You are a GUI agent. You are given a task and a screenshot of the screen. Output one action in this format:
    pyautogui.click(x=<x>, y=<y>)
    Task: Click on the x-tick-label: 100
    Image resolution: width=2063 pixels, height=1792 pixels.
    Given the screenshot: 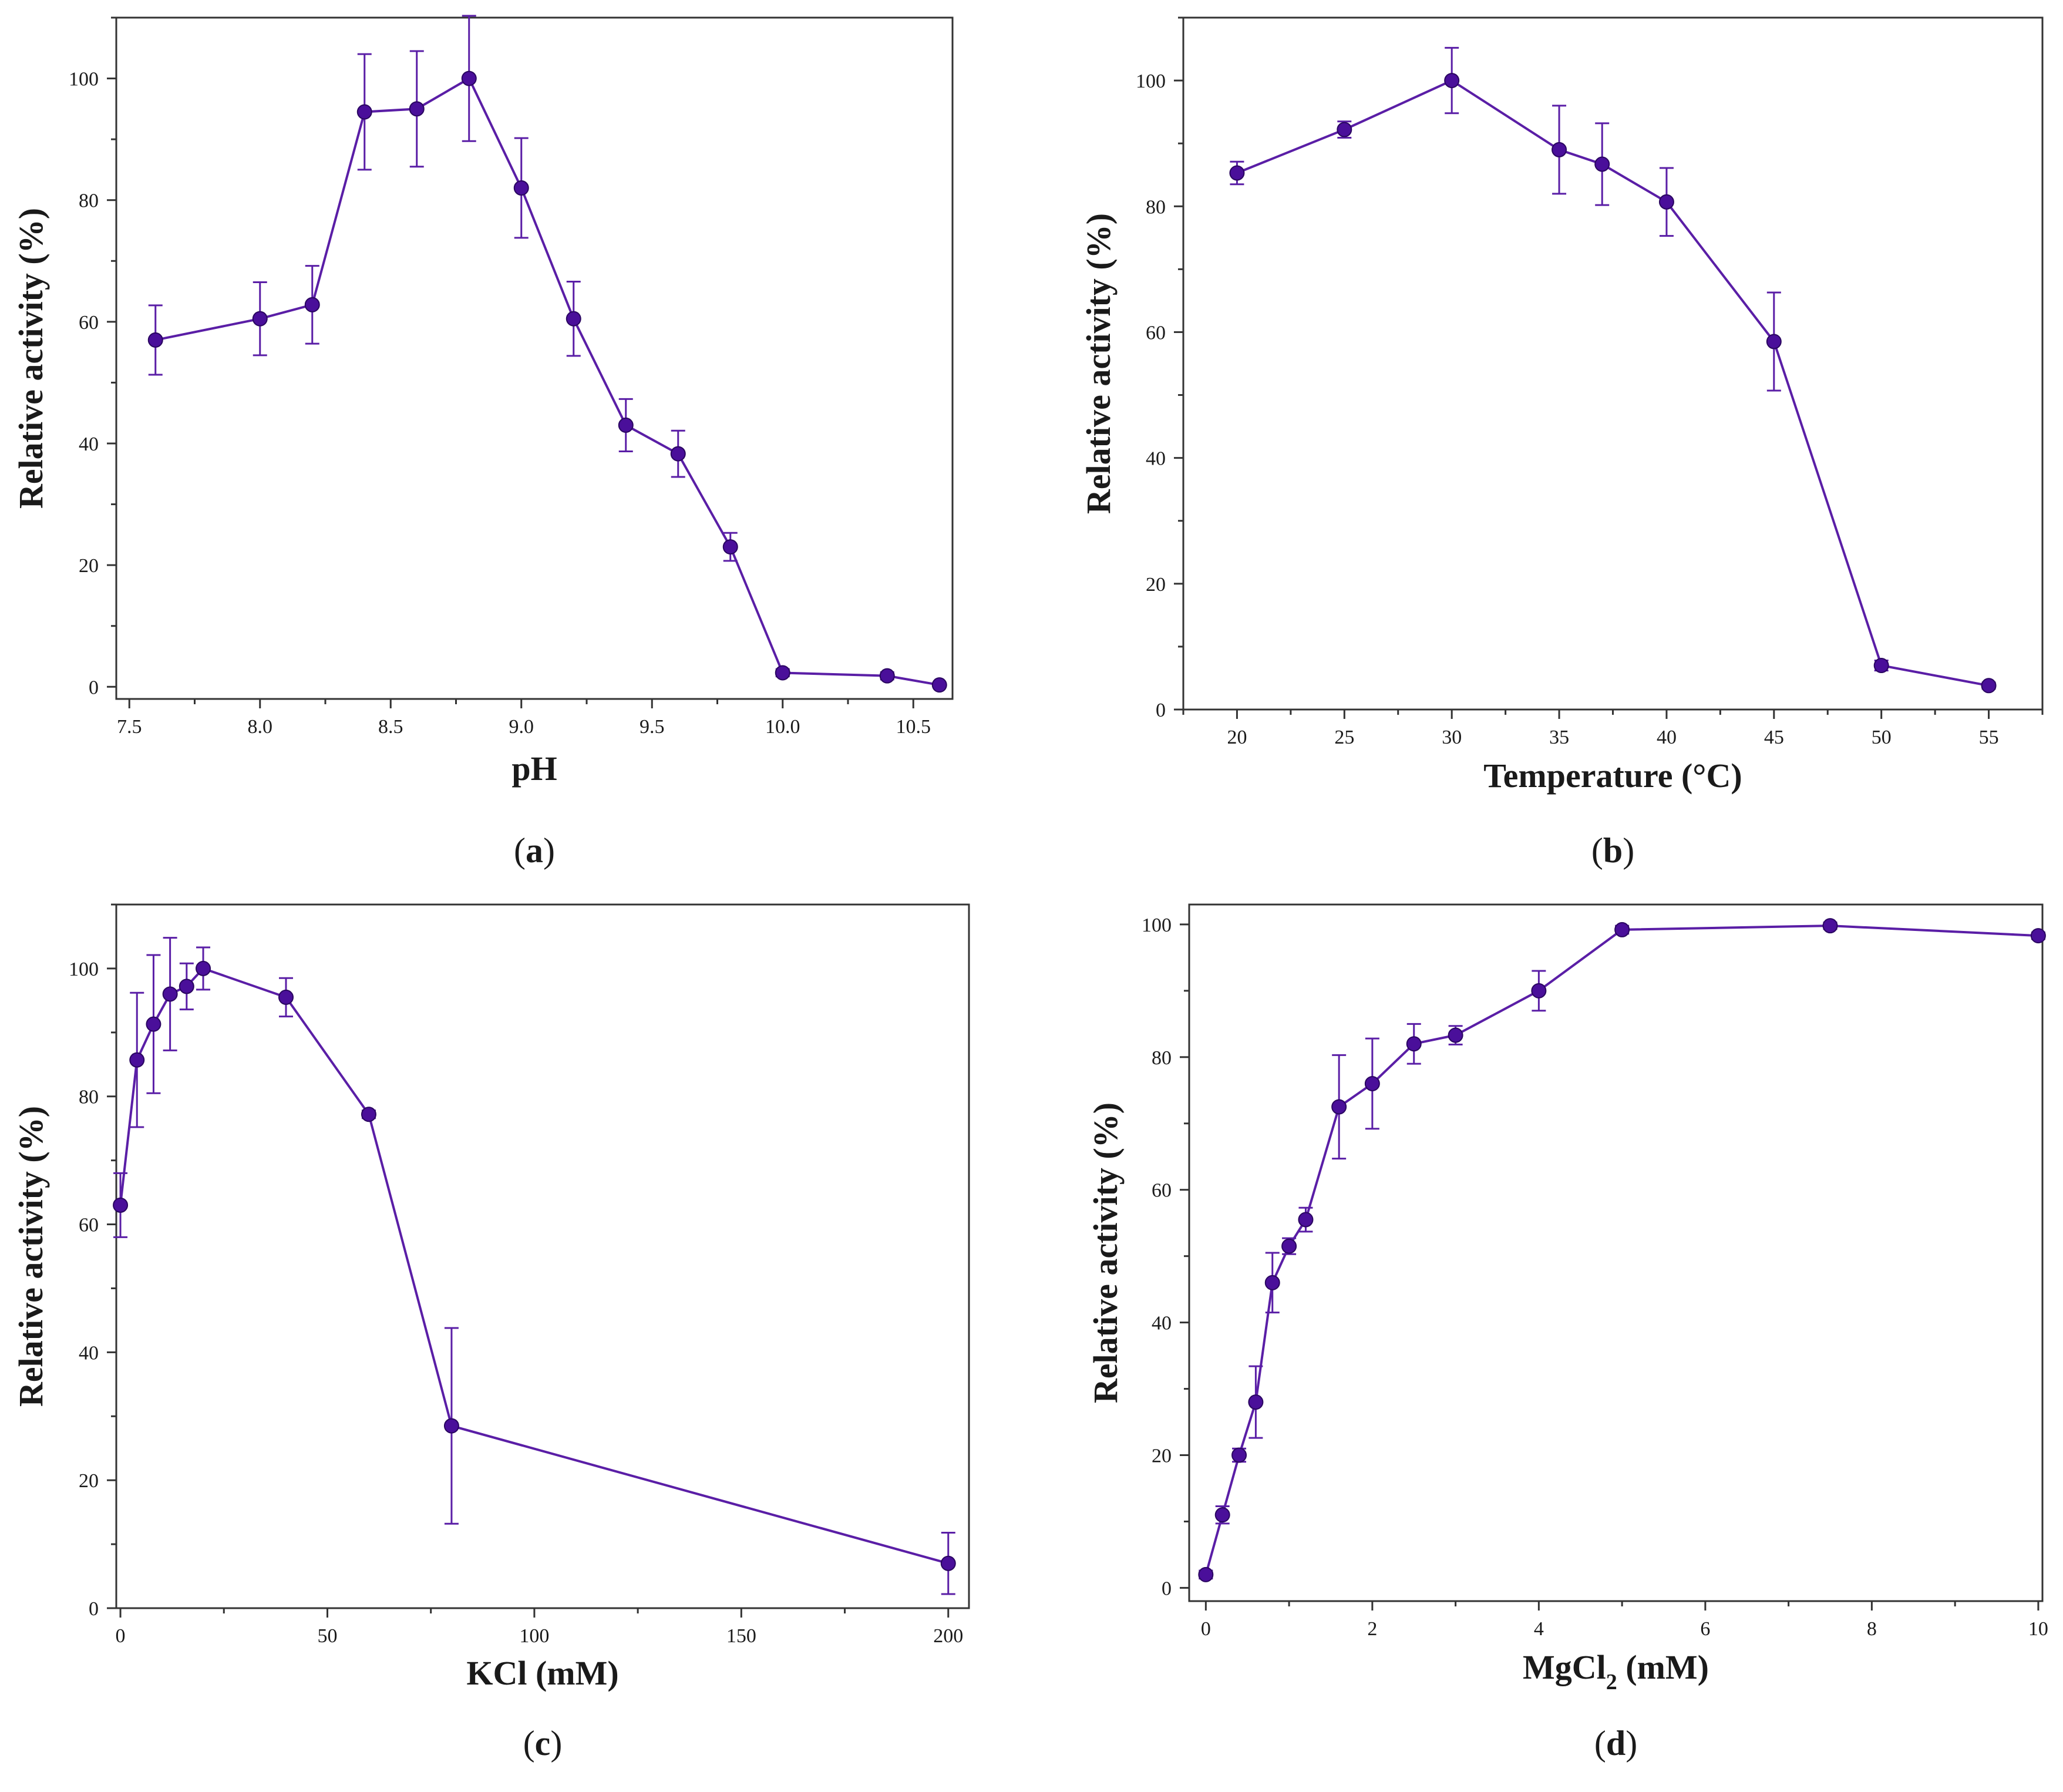 What is the action you would take?
    pyautogui.click(x=534, y=1636)
    